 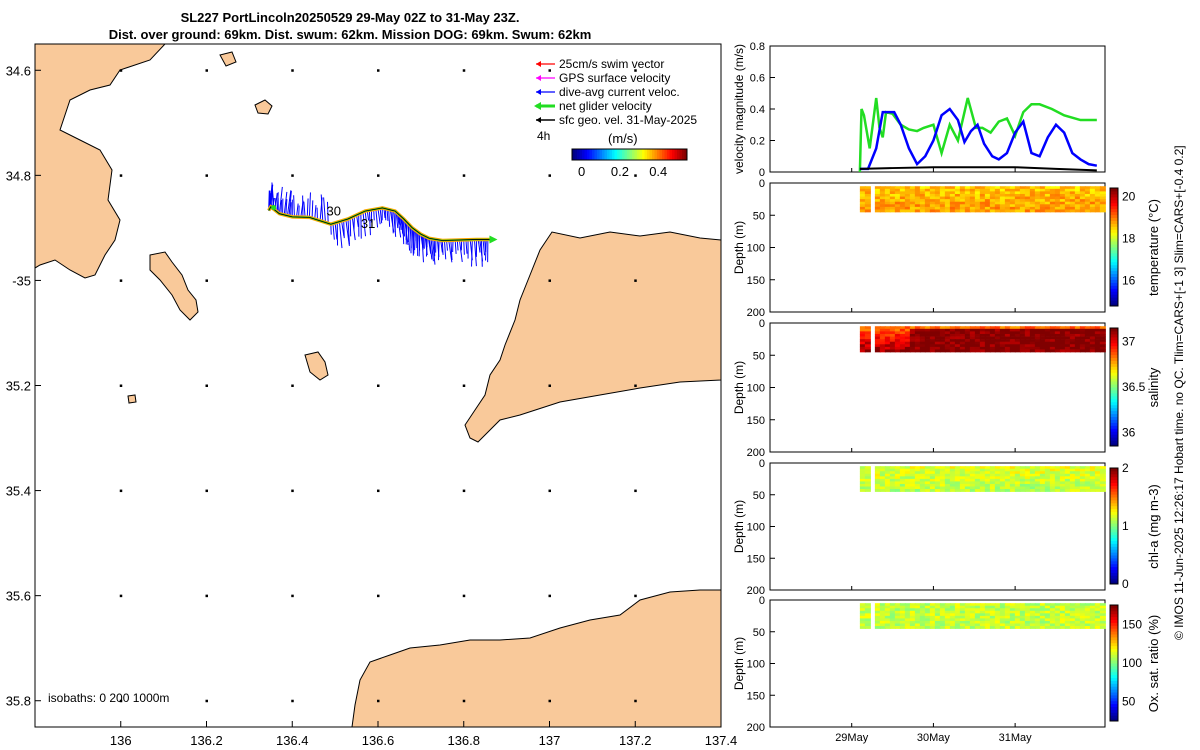 I want to click on colorbar-title: (m/s), so click(x=623, y=138).